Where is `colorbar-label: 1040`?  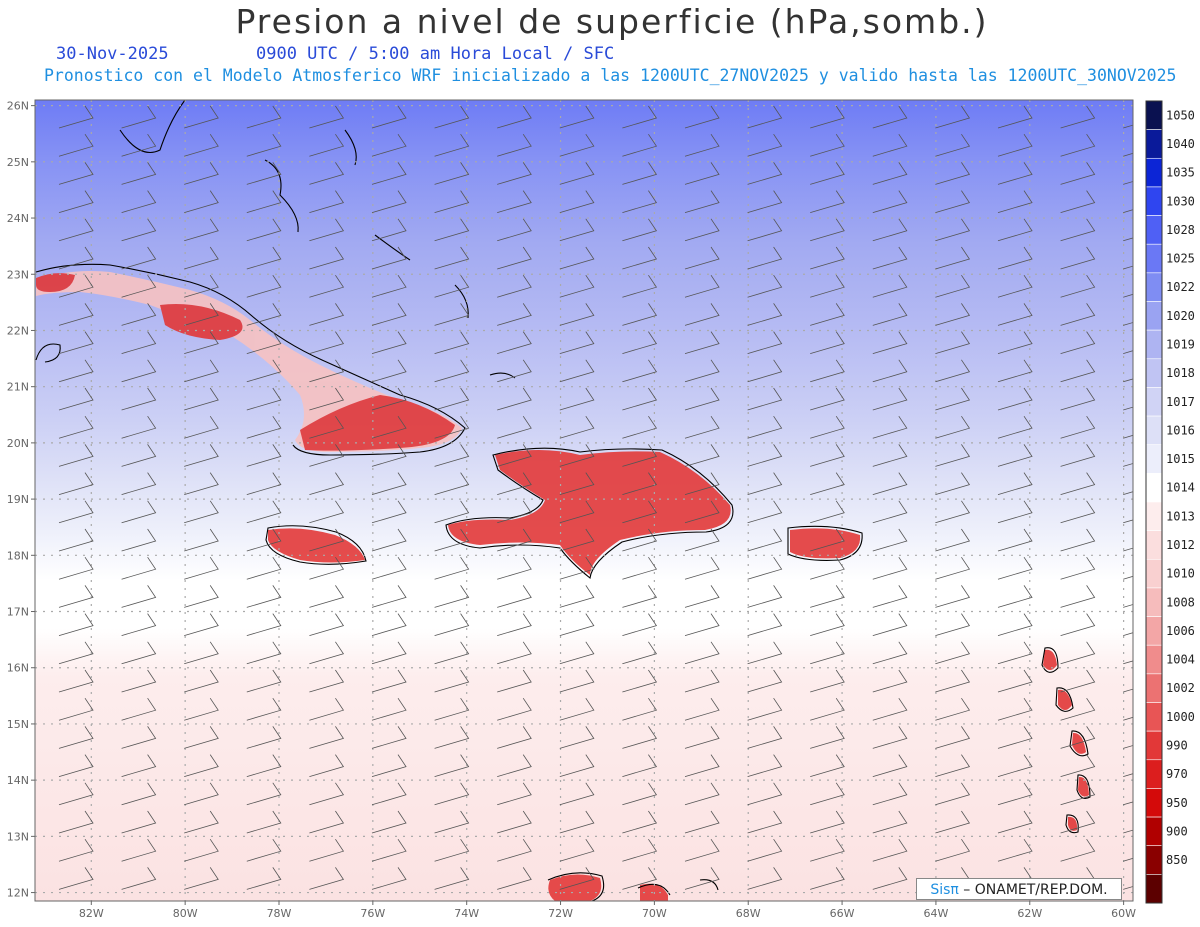 colorbar-label: 1040 is located at coordinates (1180, 144).